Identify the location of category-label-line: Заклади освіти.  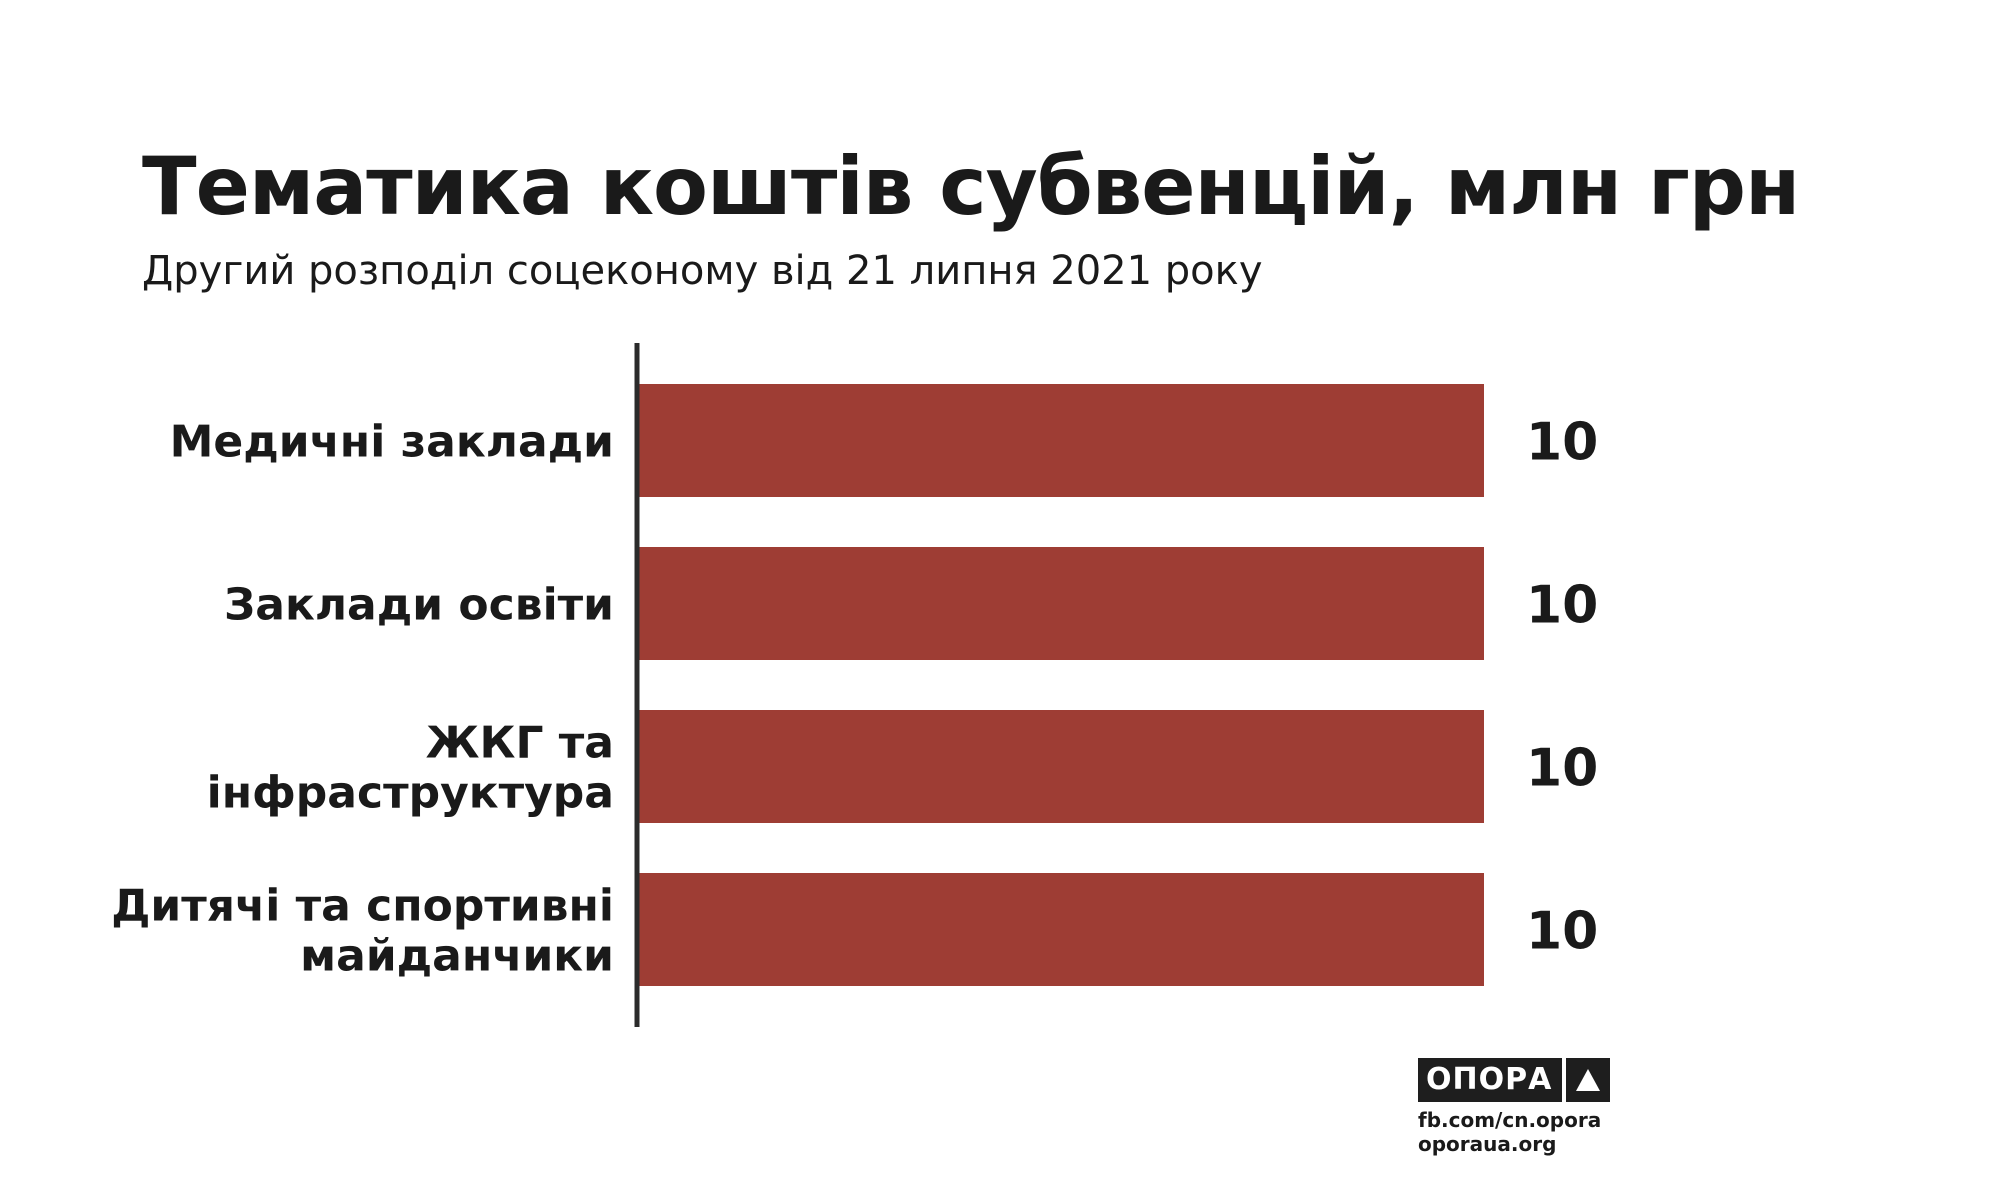
(419, 605).